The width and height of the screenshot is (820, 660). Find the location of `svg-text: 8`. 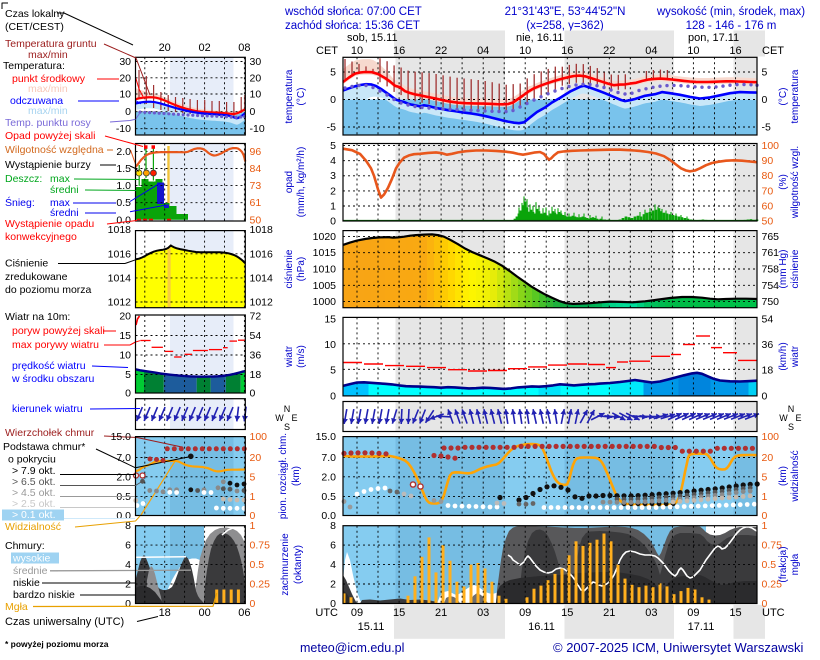

svg-text: 8 is located at coordinates (333, 526).